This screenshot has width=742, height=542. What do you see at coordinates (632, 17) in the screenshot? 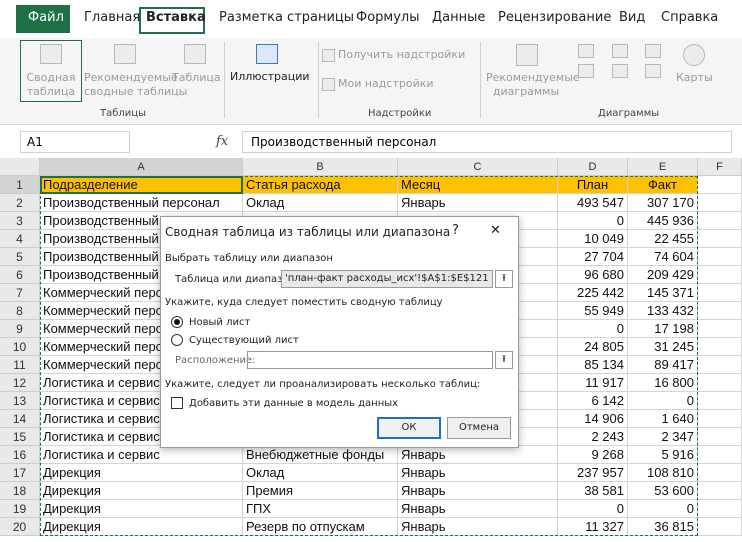
I see `tab: Вид` at bounding box center [632, 17].